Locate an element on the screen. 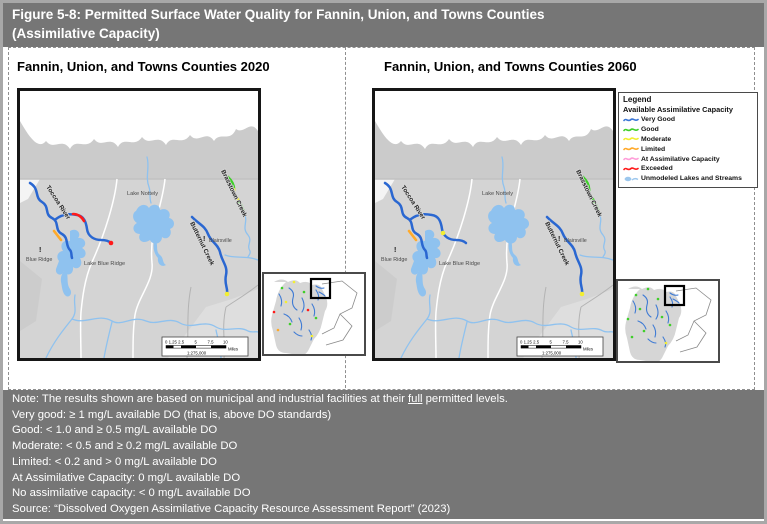  legend-title: Legend is located at coordinates (637, 99).